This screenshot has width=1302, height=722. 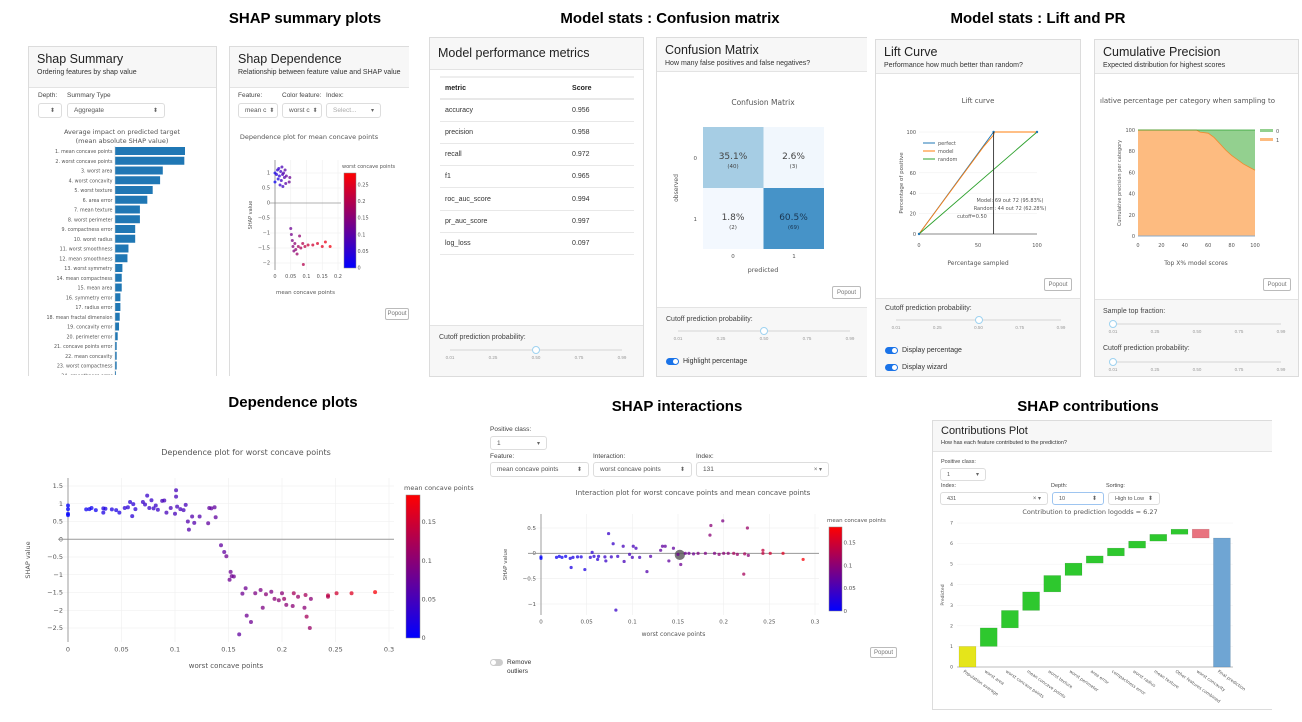 I want to click on section-title-interactions: SHAP interactions, so click(x=677, y=406).